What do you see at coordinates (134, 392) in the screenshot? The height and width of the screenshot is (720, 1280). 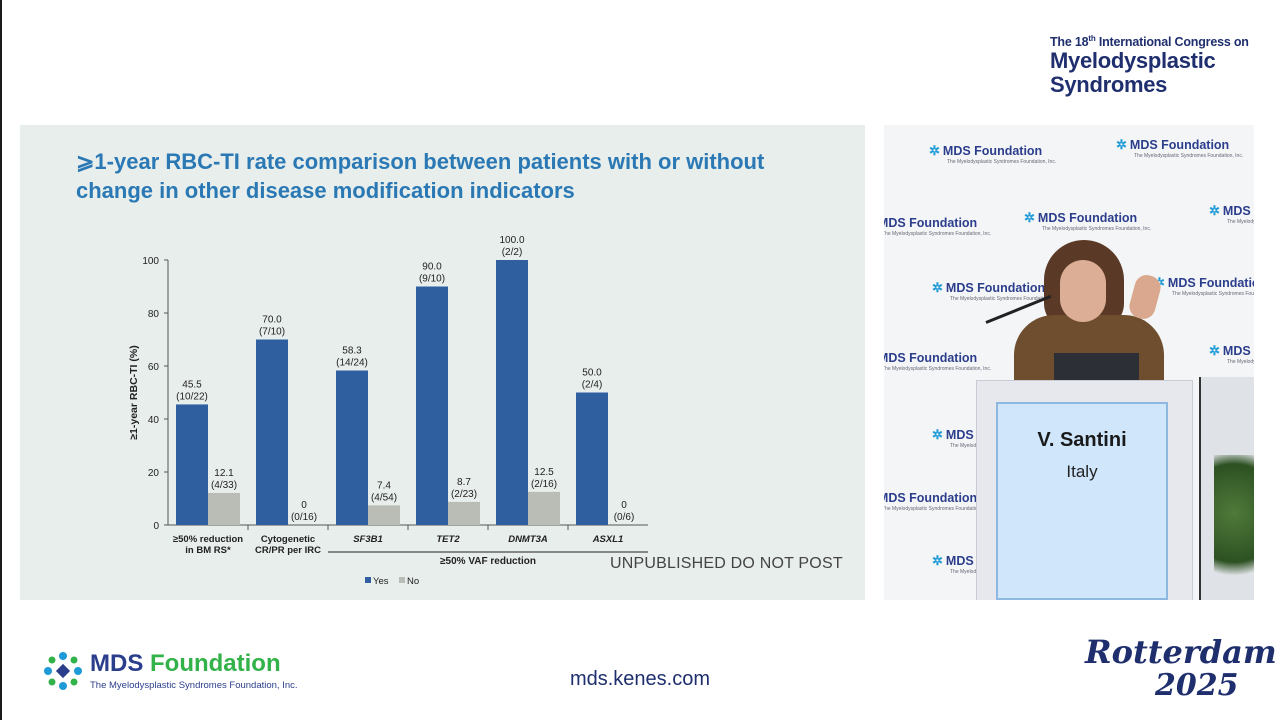 I see `y-axis-label: ≥1-year RBC-TI (%)` at bounding box center [134, 392].